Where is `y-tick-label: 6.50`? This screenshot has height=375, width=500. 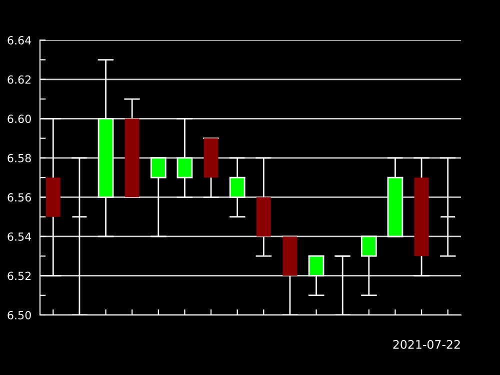
y-tick-label: 6.50 is located at coordinates (19, 315).